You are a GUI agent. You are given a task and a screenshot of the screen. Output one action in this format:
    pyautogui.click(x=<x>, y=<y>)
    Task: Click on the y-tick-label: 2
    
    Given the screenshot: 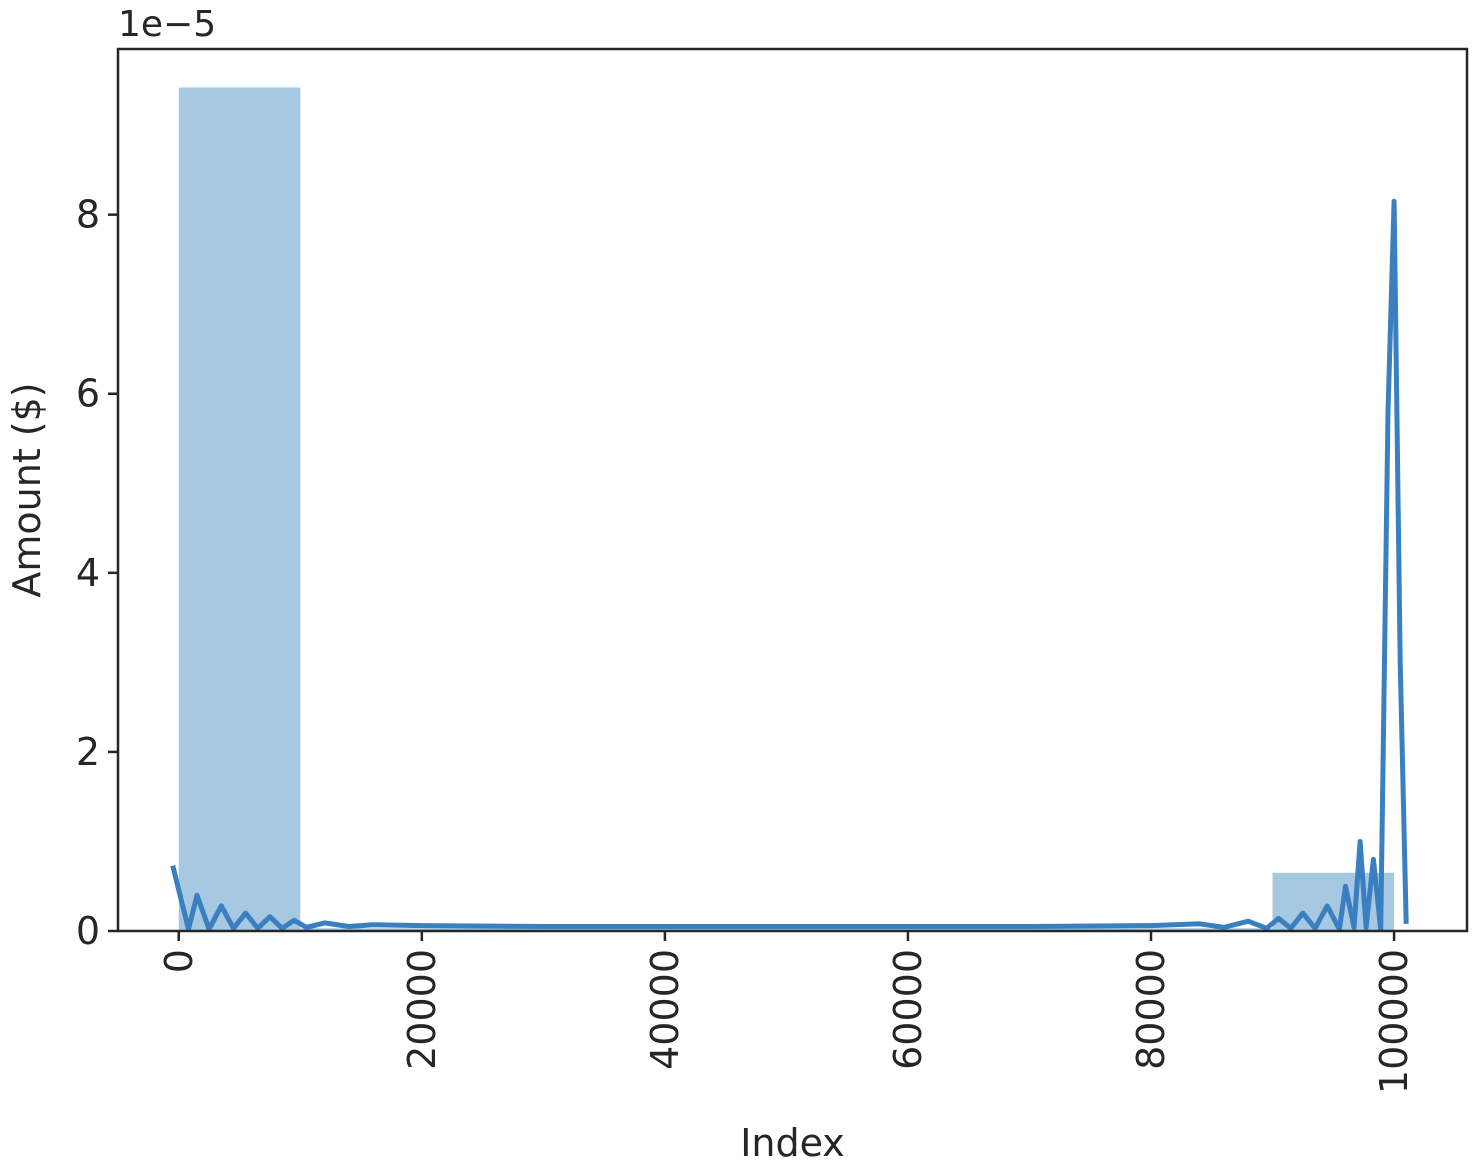 What is the action you would take?
    pyautogui.click(x=88, y=752)
    